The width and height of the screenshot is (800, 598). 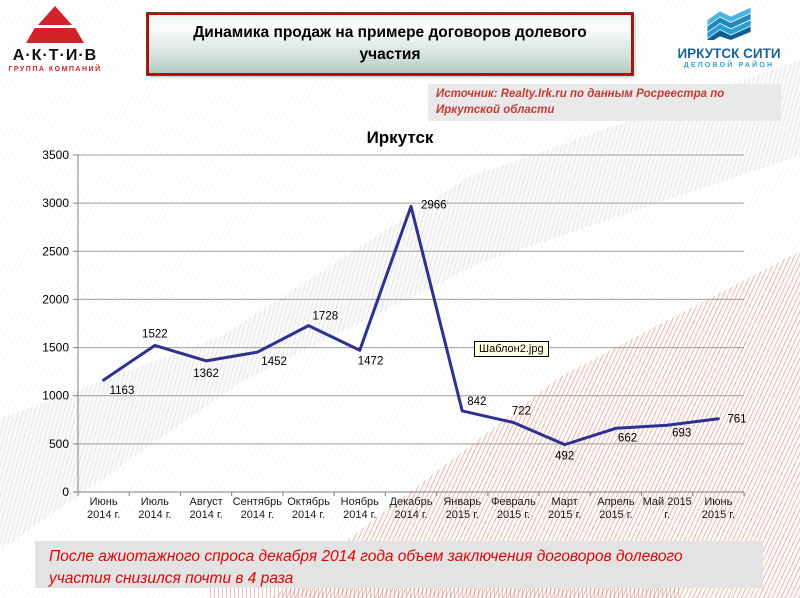 I want to click on x-tick-label: Сентябрь 2014 г., so click(x=258, y=508).